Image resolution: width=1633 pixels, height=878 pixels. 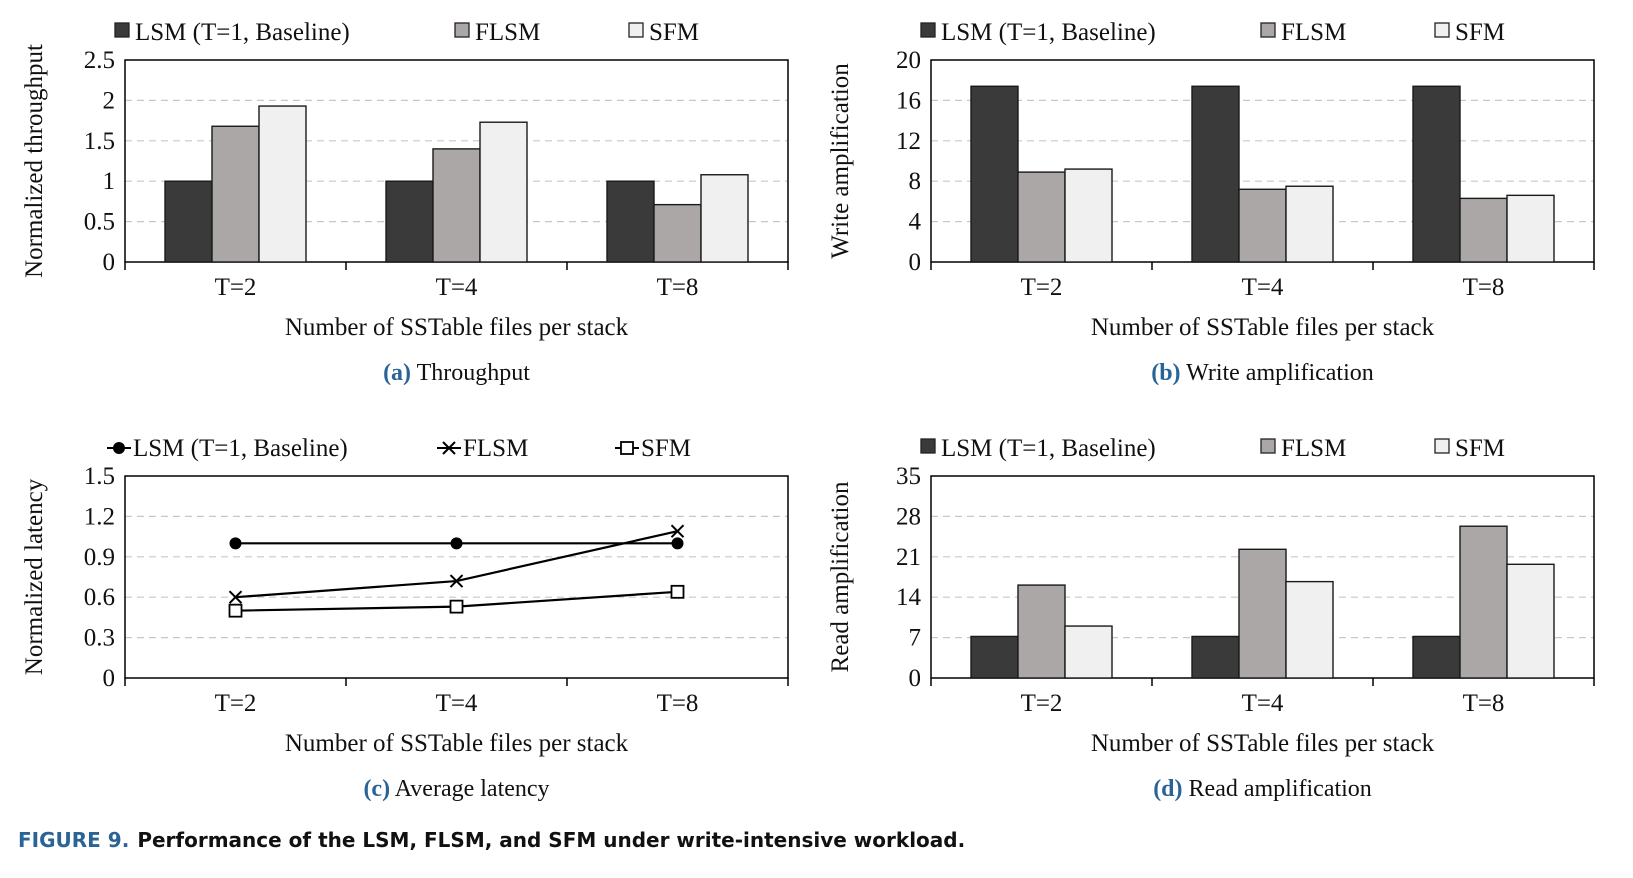 I want to click on y-tick-label: 7, so click(x=915, y=638).